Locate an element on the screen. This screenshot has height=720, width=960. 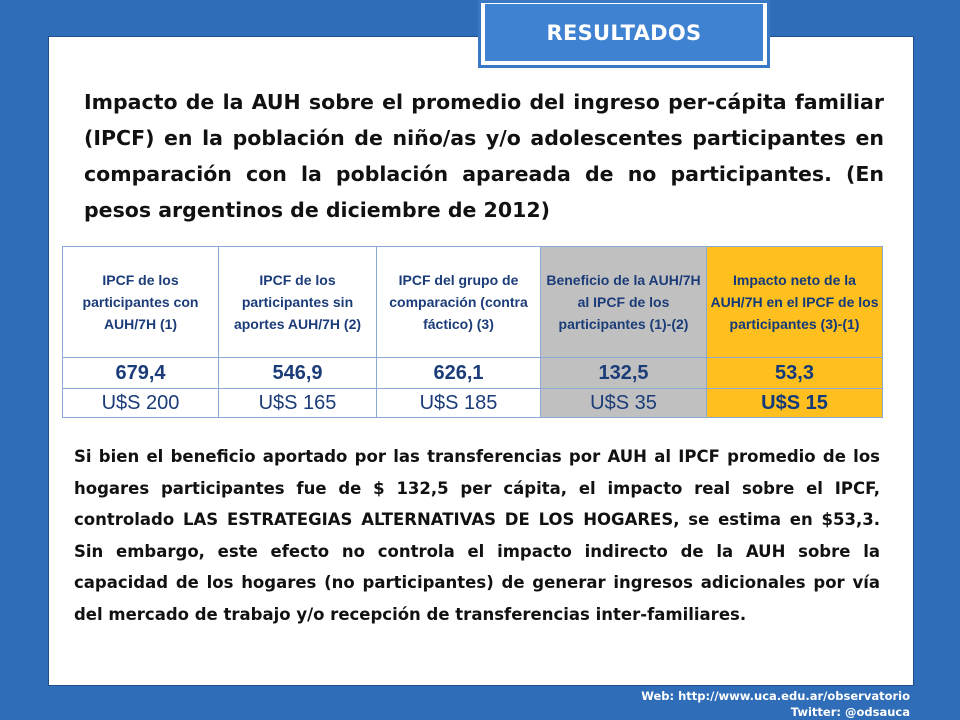
table-row-usd: U$S 200 U$S 165 U$S 185 U$S 35 U$S 15 is located at coordinates (472, 403).